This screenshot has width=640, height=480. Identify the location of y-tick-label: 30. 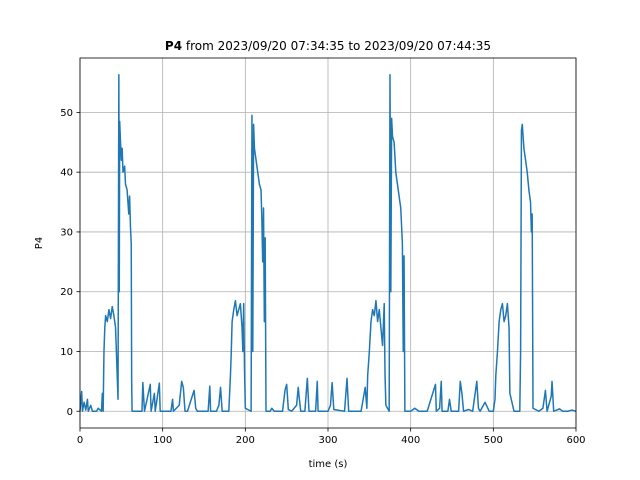
(66, 232).